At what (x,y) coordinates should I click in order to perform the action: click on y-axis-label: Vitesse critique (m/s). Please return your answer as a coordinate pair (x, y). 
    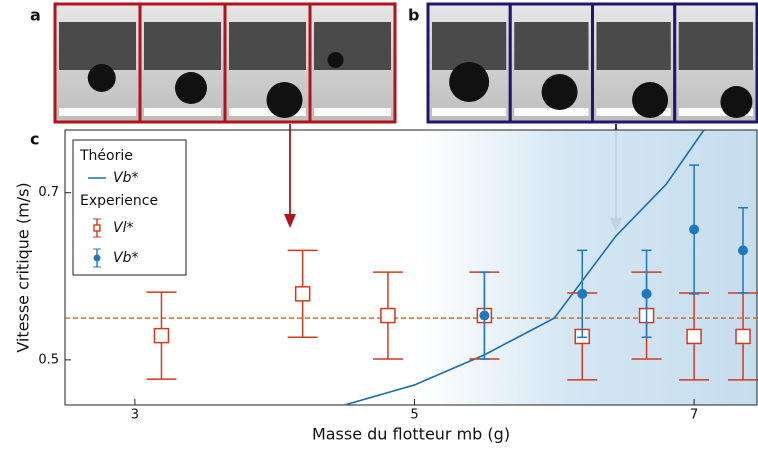
    Looking at the image, I should click on (23, 267).